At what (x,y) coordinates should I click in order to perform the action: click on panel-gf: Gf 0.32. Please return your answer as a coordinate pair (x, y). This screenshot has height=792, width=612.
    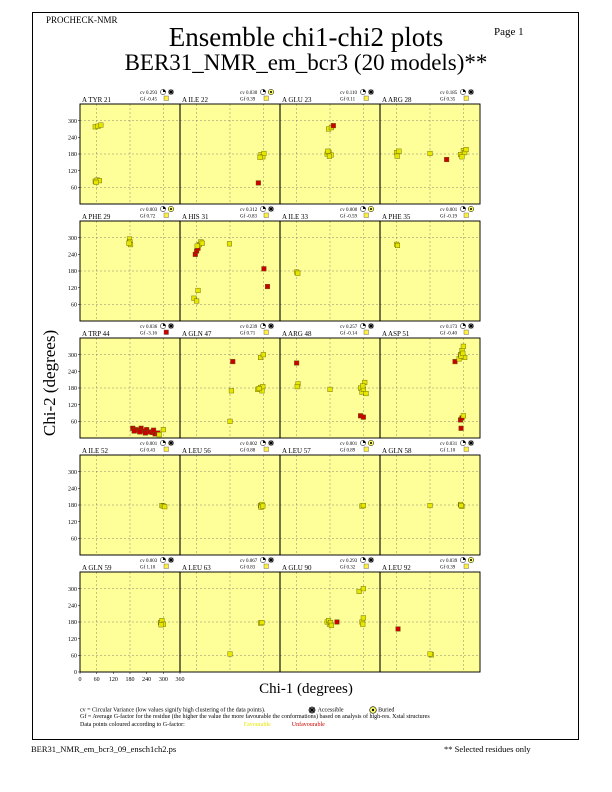
    Looking at the image, I should click on (348, 568).